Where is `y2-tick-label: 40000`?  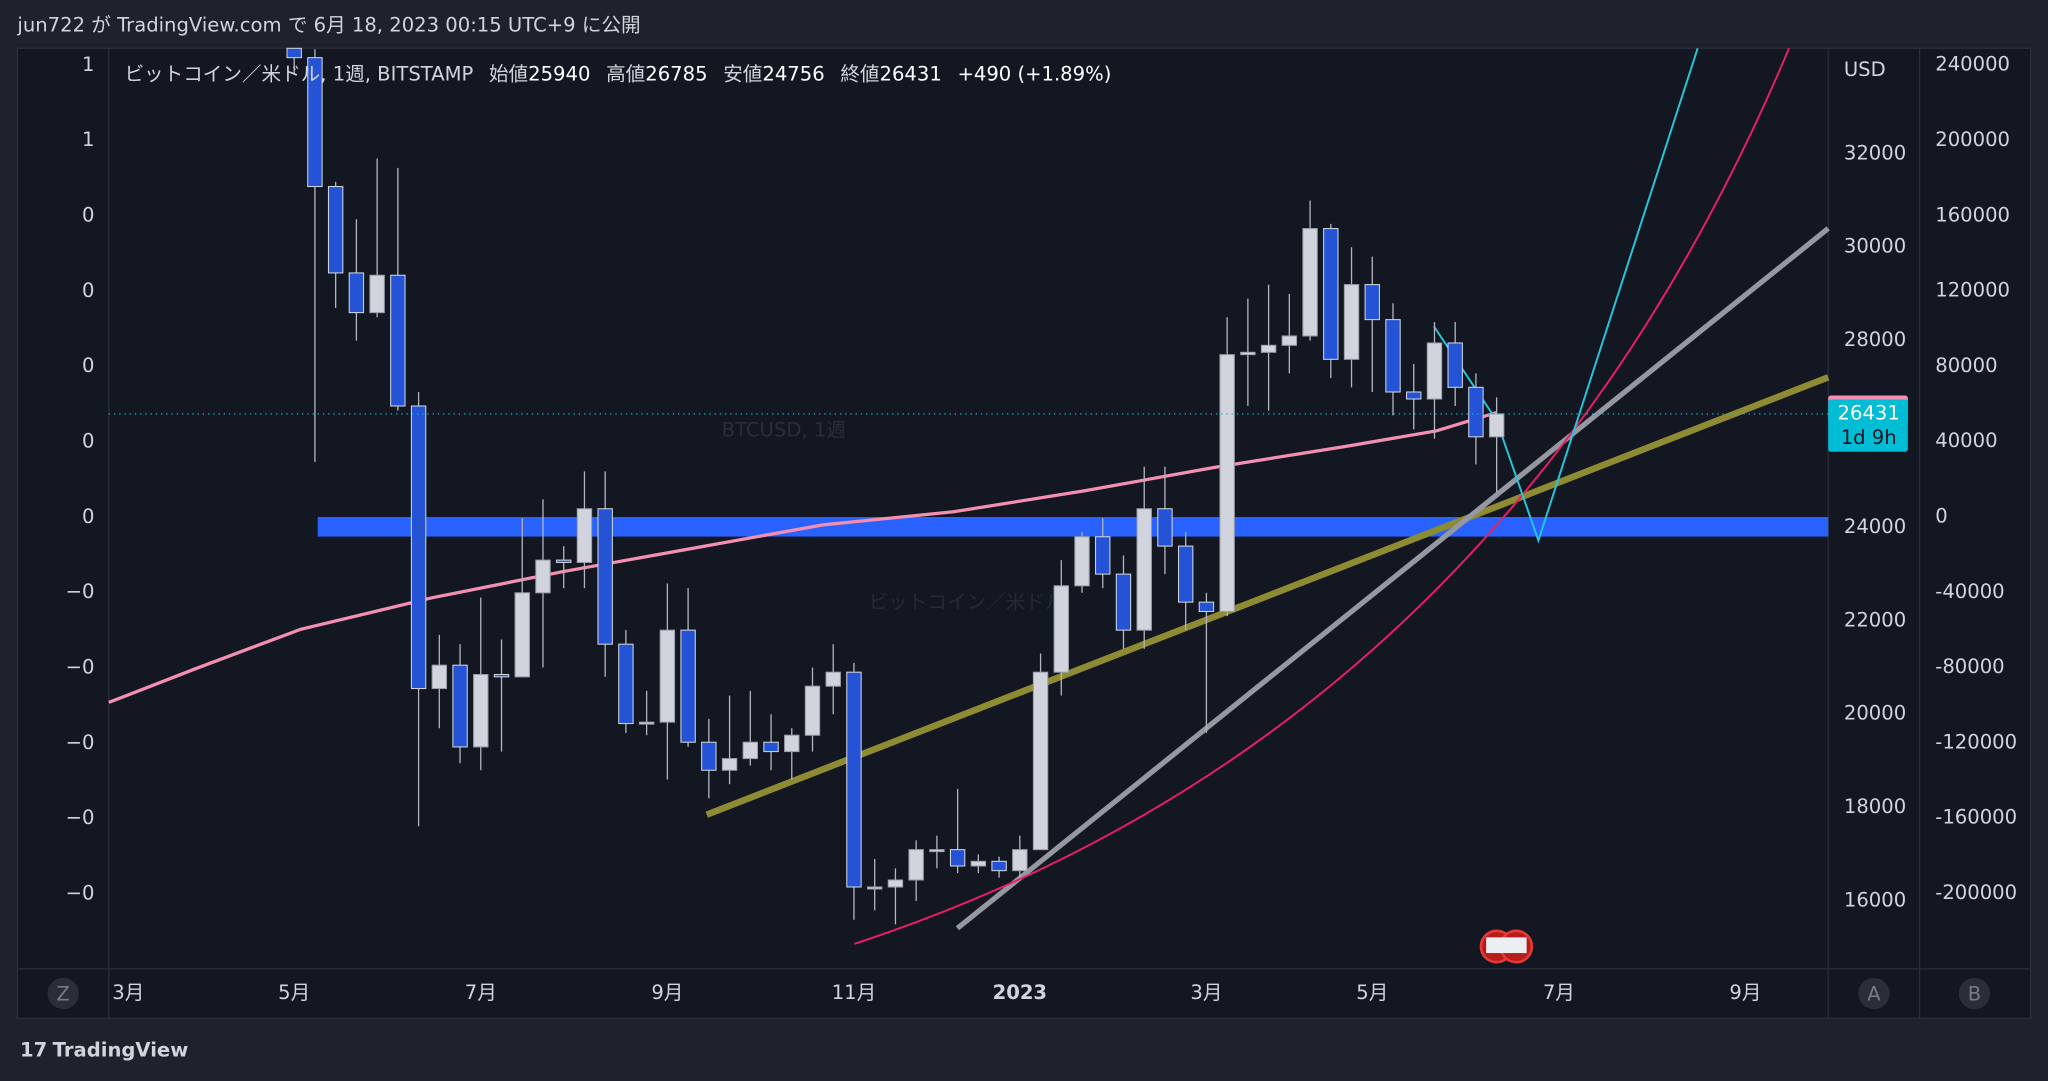 y2-tick-label: 40000 is located at coordinates (1966, 440).